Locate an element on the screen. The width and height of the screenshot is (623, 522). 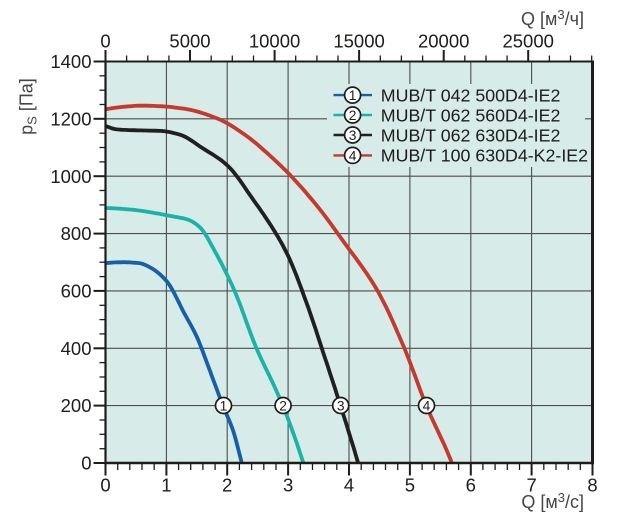
svg-text: 1200 is located at coordinates (70, 118).